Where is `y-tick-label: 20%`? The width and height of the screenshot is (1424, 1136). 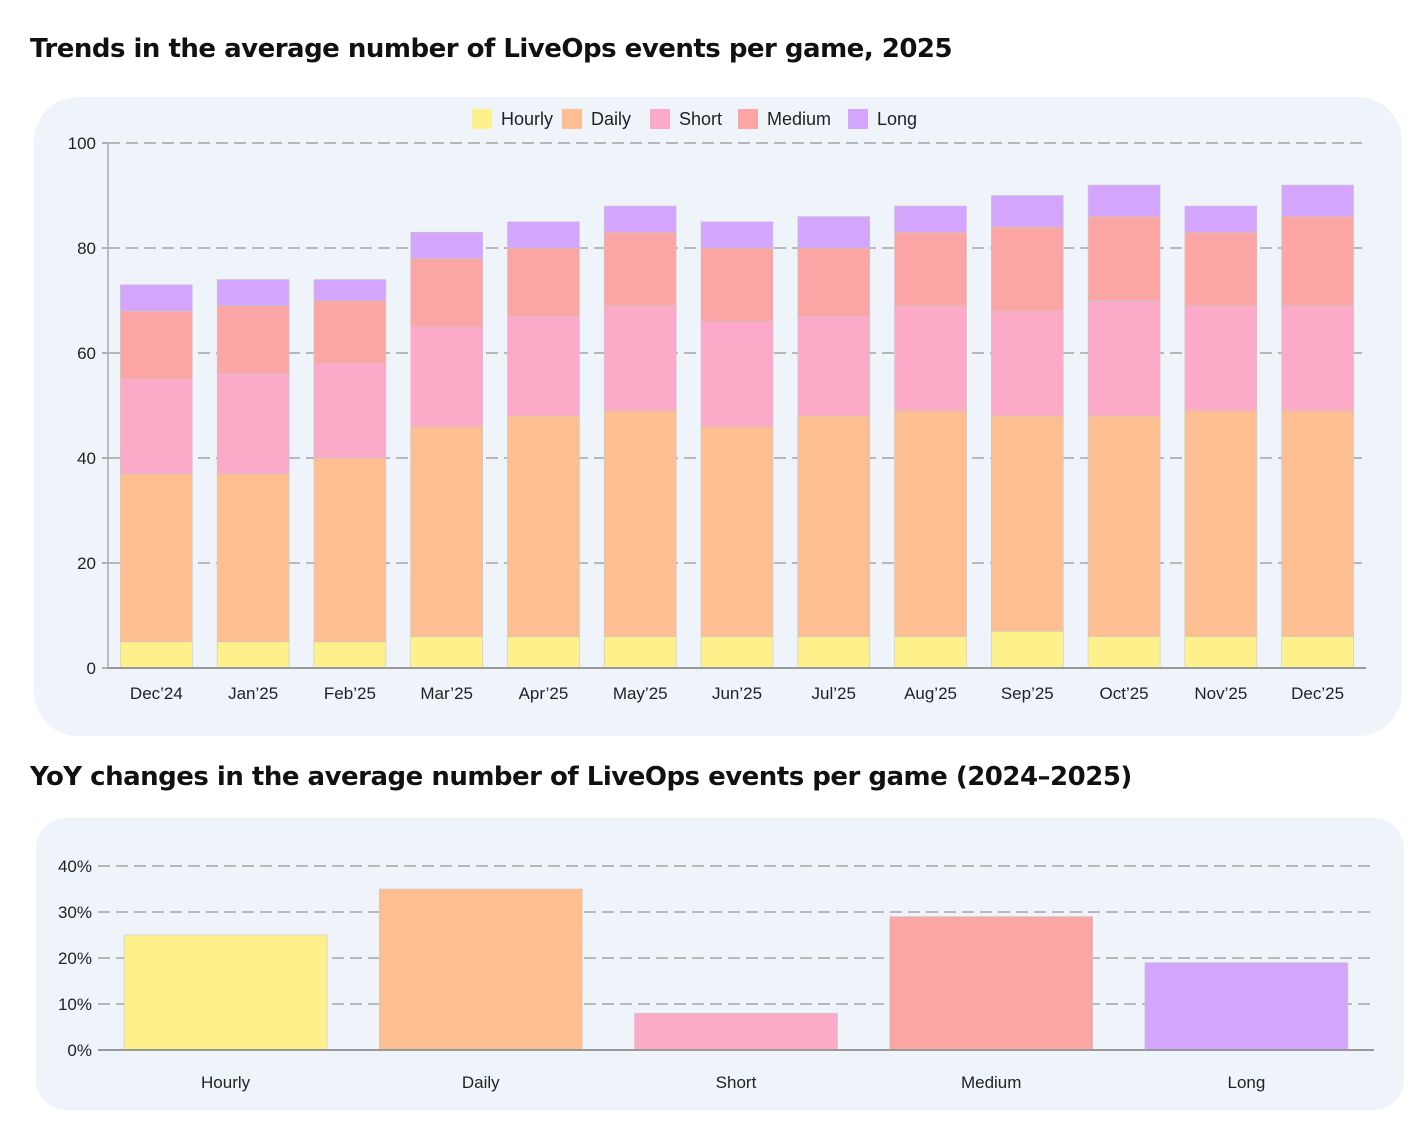
y-tick-label: 20% is located at coordinates (75, 958).